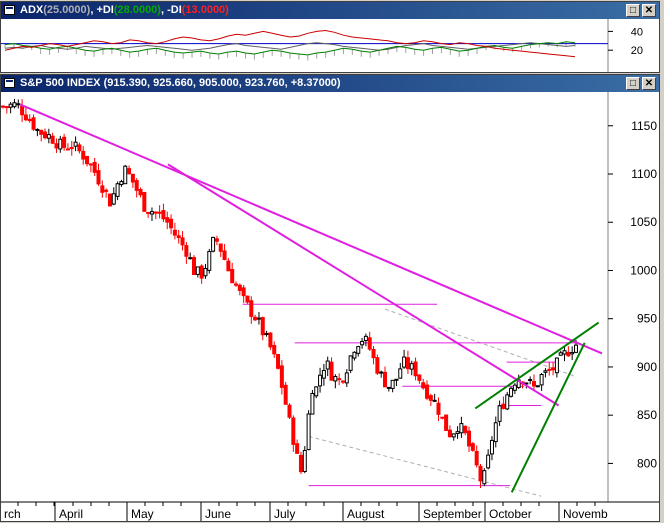 This screenshot has height=523, width=664. Describe the element at coordinates (205, 10) in the screenshot. I see `adx-title-part: (13.0000)` at that location.